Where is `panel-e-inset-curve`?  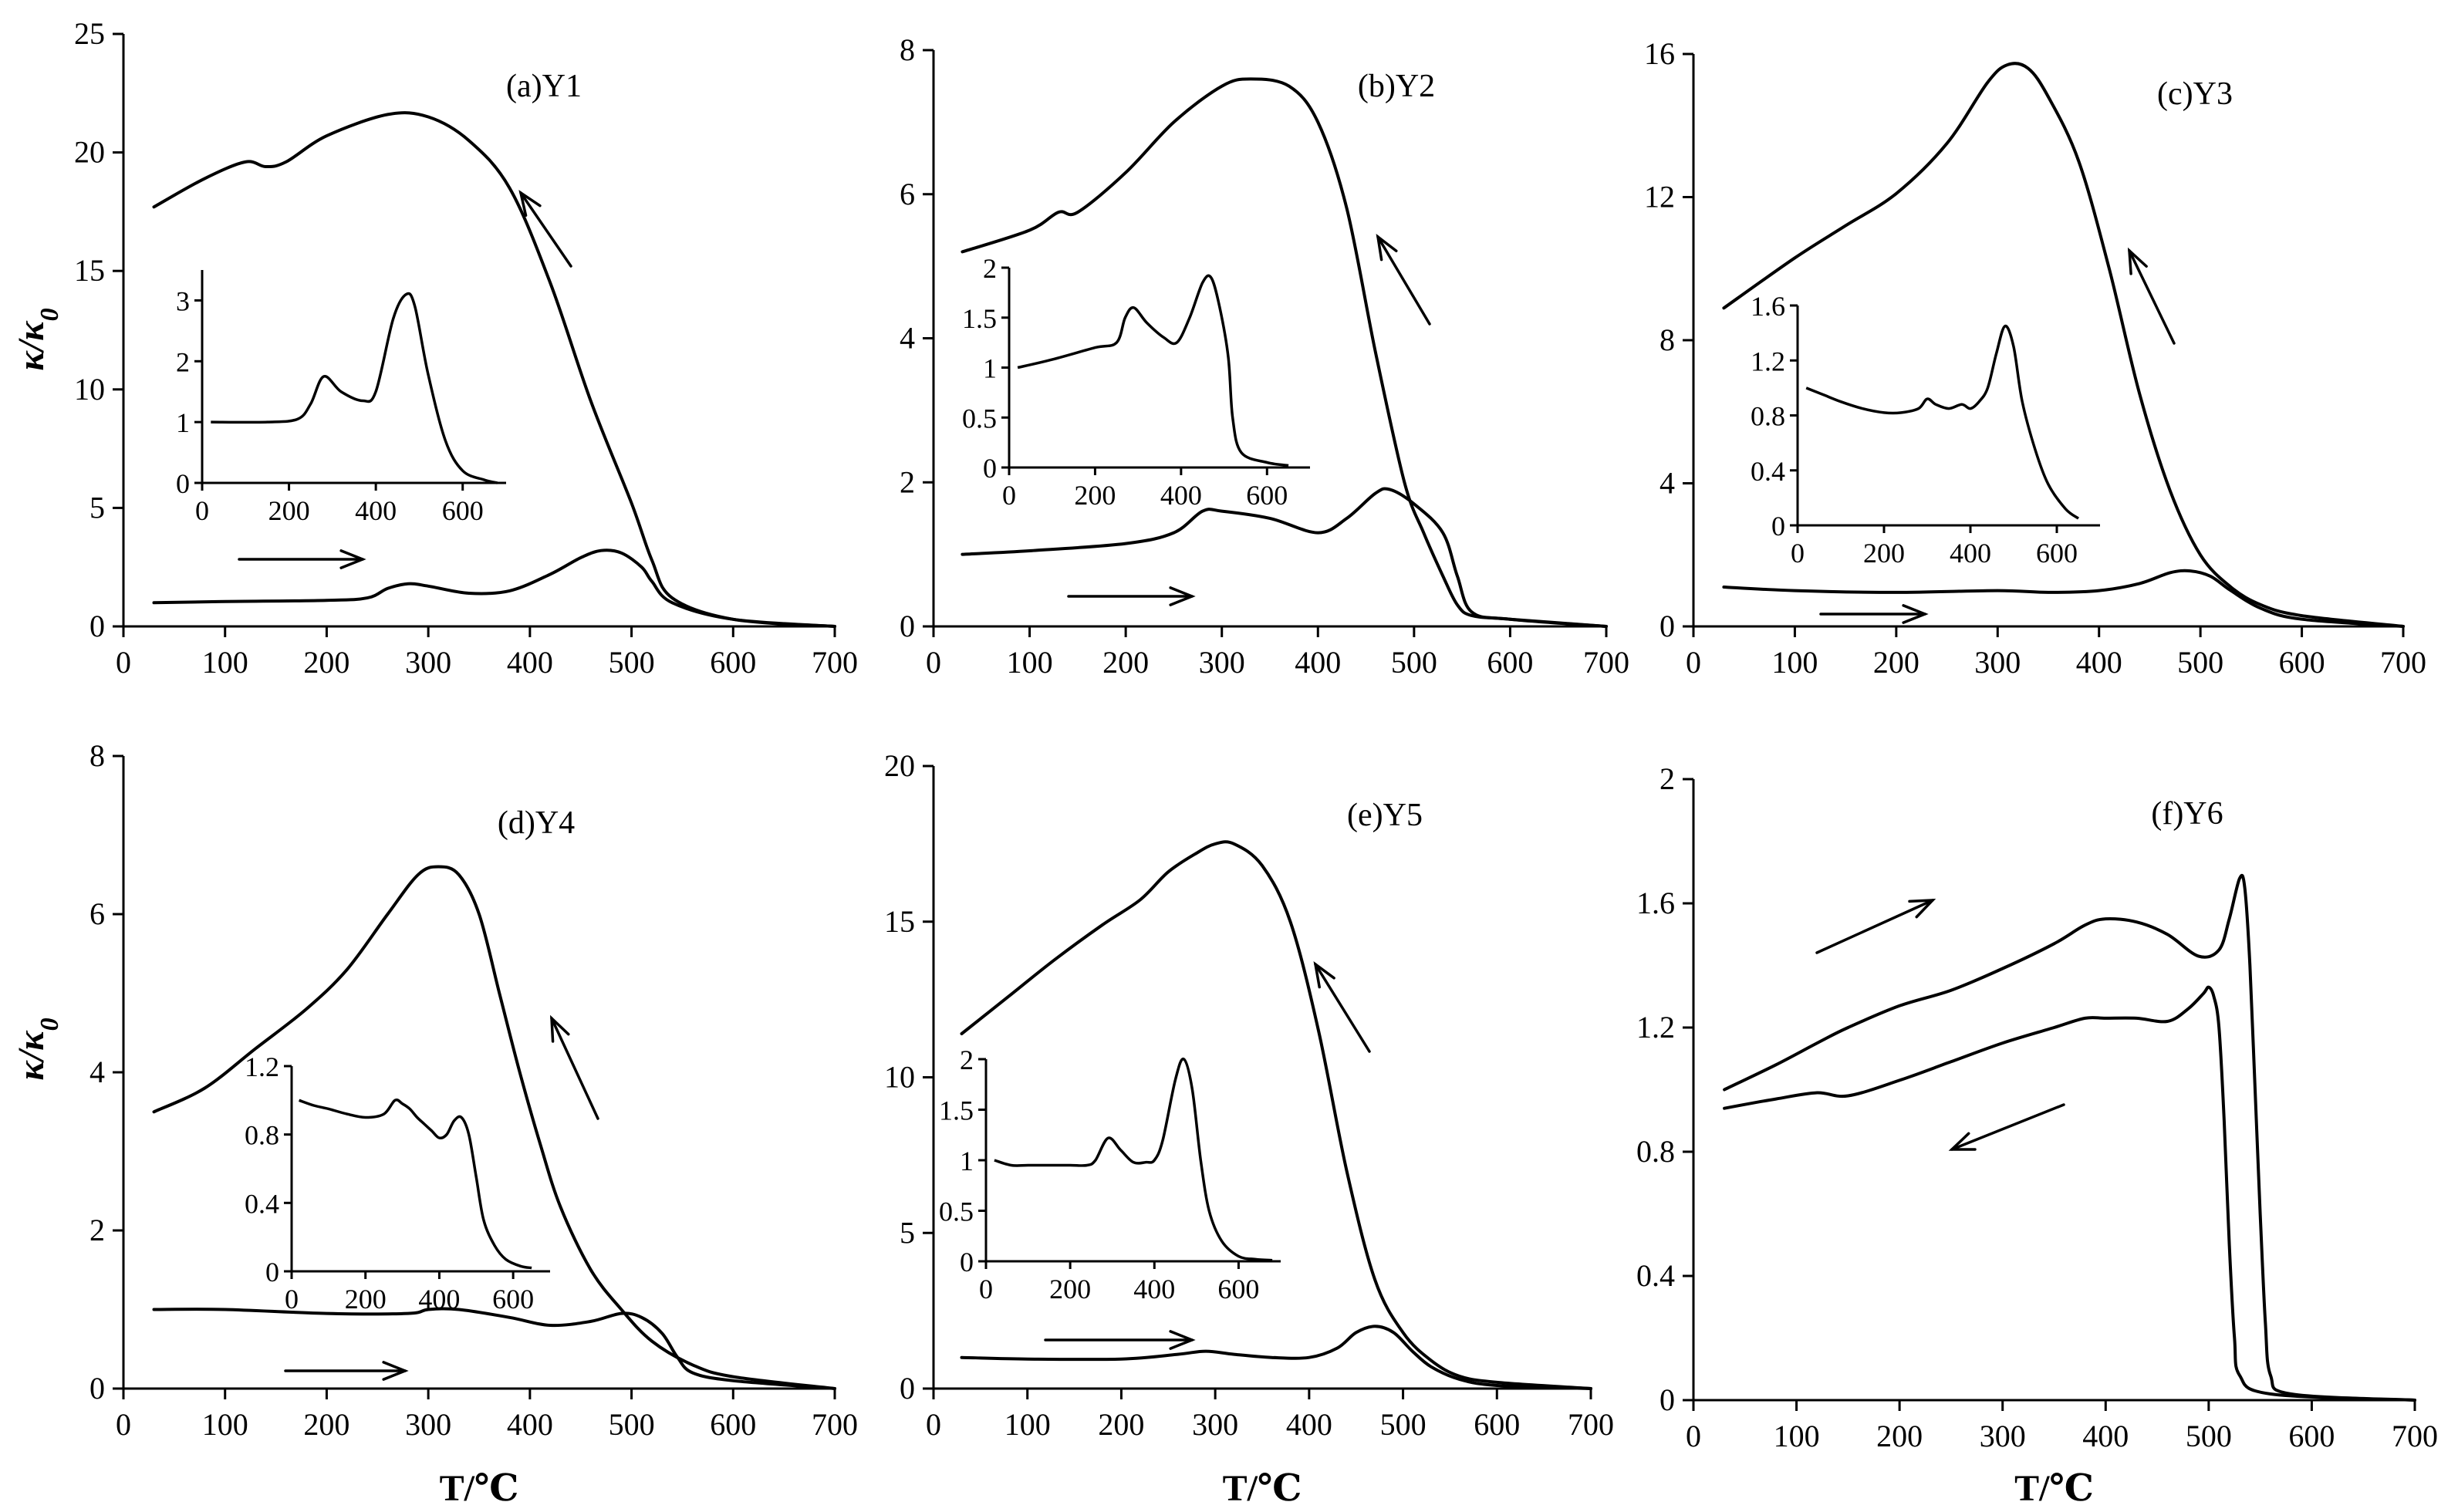 panel-e-inset-curve is located at coordinates (1133, 1160).